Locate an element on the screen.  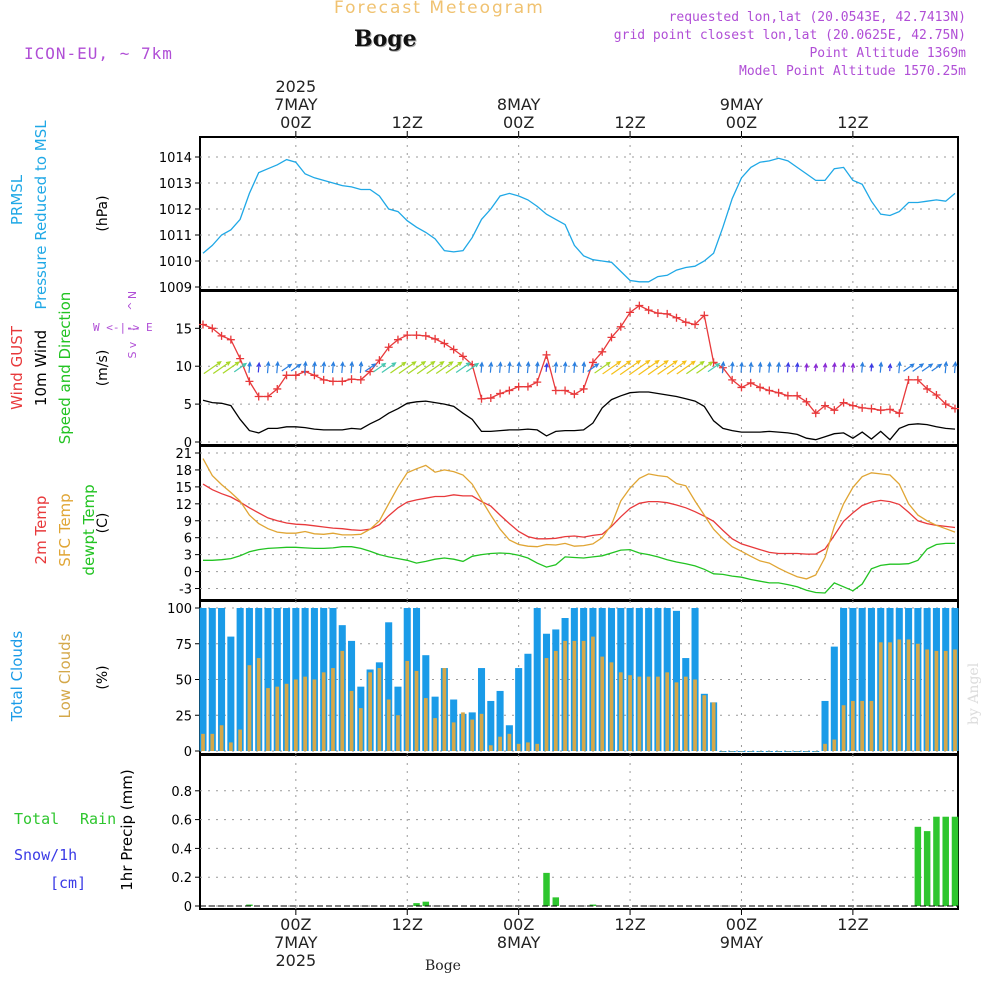
requested-coords: requested lon,lat (20.0543E, 42.7413N) is located at coordinates (817, 17).